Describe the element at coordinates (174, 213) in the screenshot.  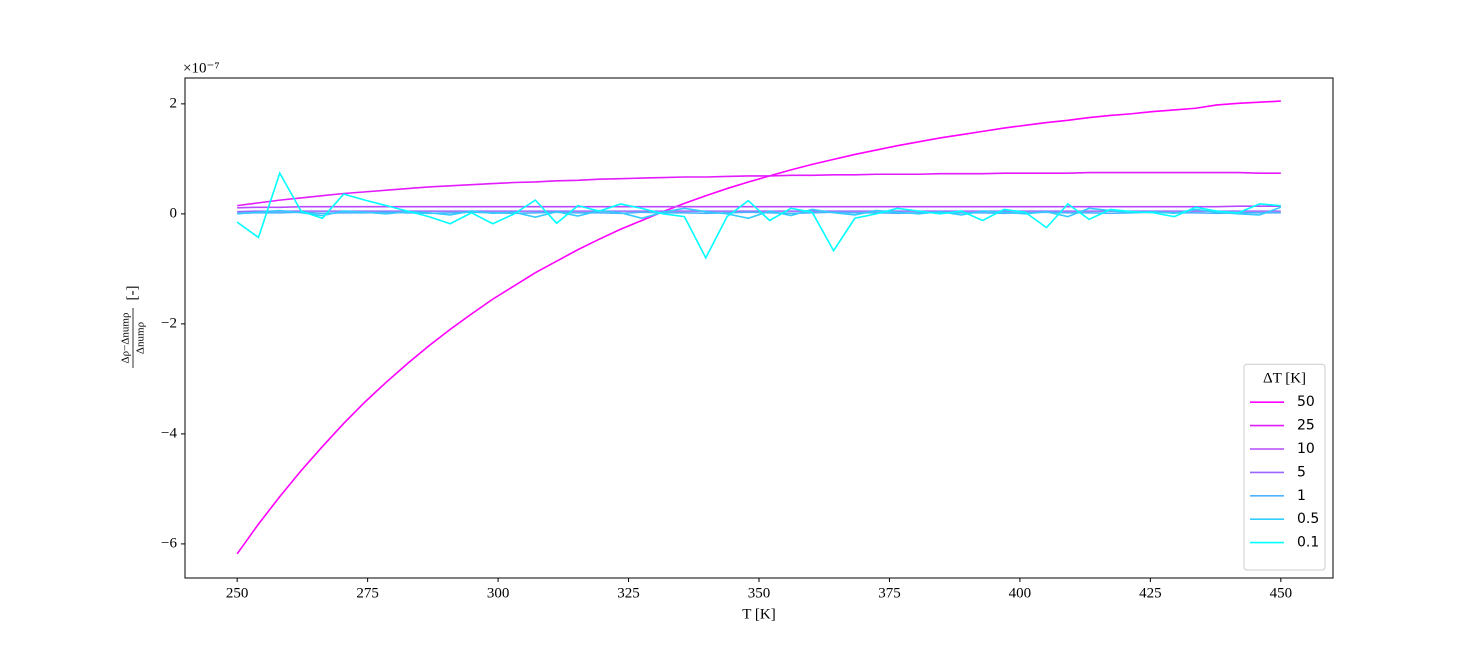
I see `y-tick-label: 0` at that location.